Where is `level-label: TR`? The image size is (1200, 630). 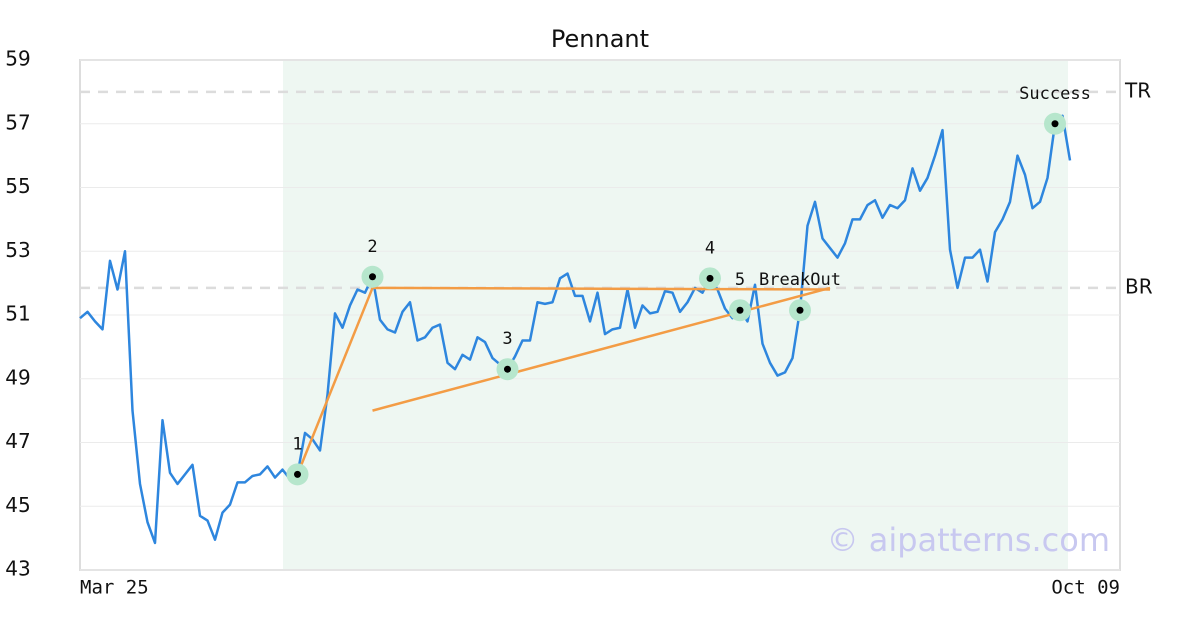
level-label: TR is located at coordinates (1137, 90).